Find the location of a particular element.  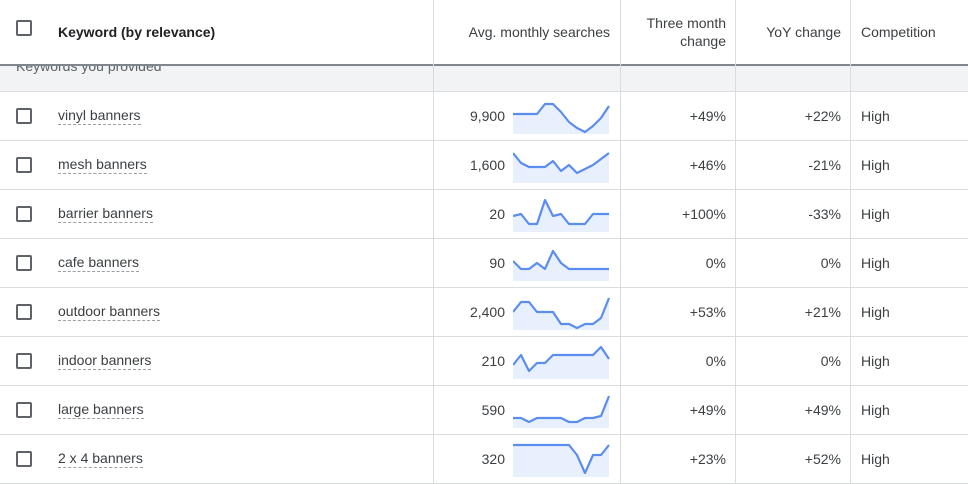

yoy-change-value: +22% is located at coordinates (822, 116).